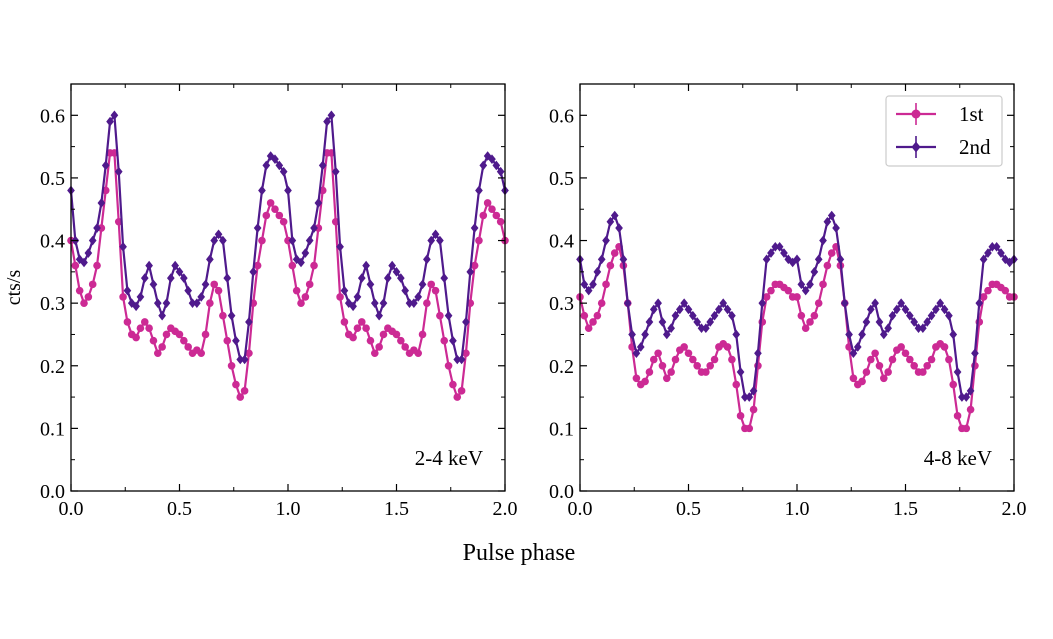 The image size is (1053, 639). I want to click on y-tick-label: 0.3, so click(561, 304).